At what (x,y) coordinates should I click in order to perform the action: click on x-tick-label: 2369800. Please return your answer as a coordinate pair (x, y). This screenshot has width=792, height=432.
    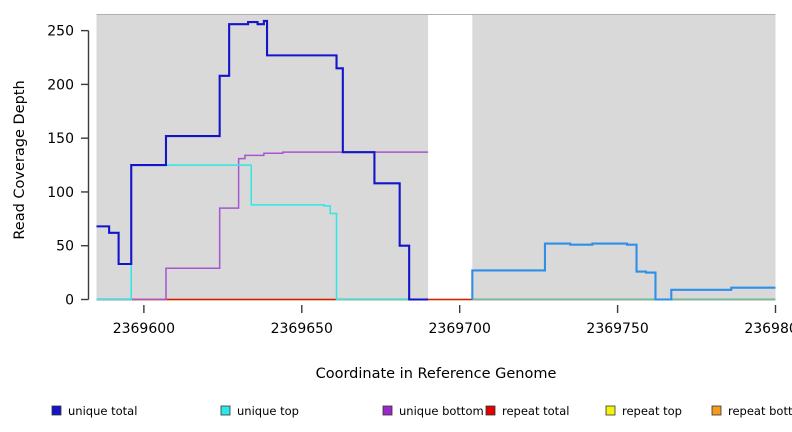
    Looking at the image, I should click on (768, 329).